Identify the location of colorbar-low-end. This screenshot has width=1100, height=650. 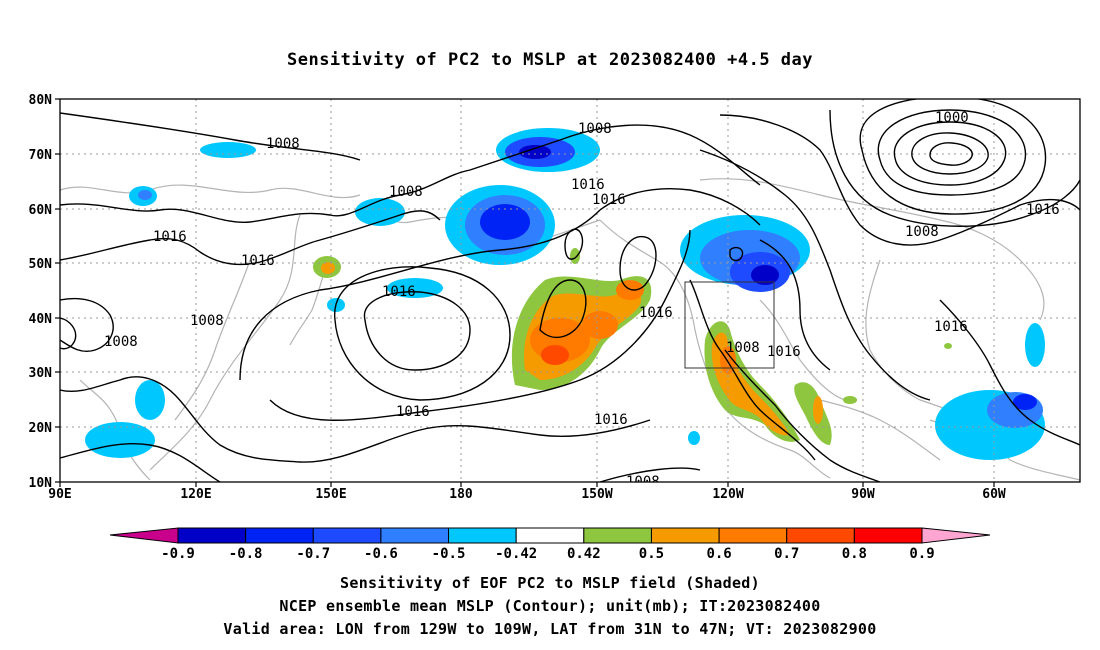
(144, 535).